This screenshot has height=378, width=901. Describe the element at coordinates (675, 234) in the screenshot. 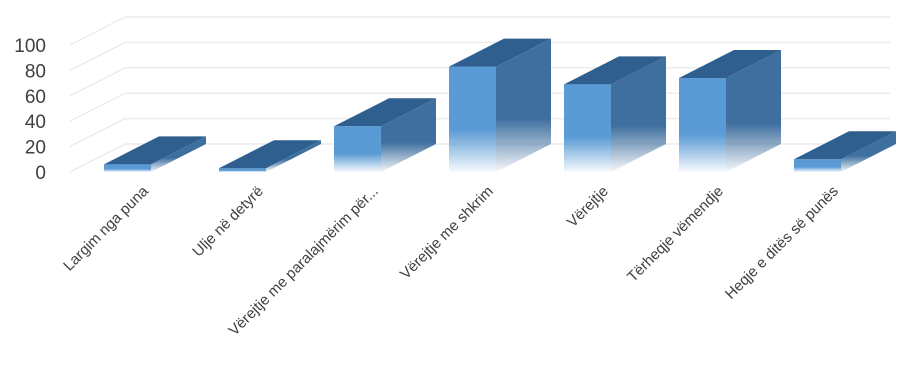

I see `x-tick-label: Tërheqje vëmendje` at that location.